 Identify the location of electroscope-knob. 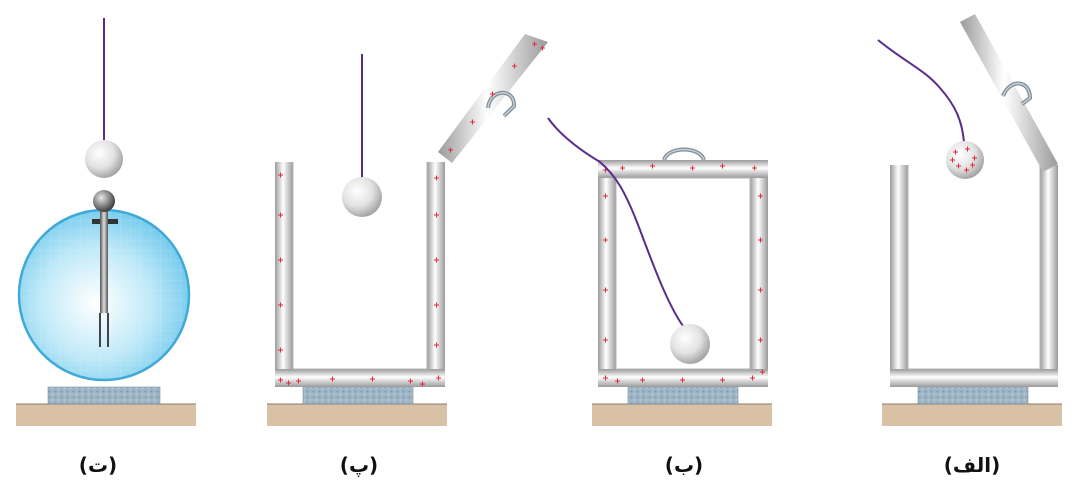
(104, 201).